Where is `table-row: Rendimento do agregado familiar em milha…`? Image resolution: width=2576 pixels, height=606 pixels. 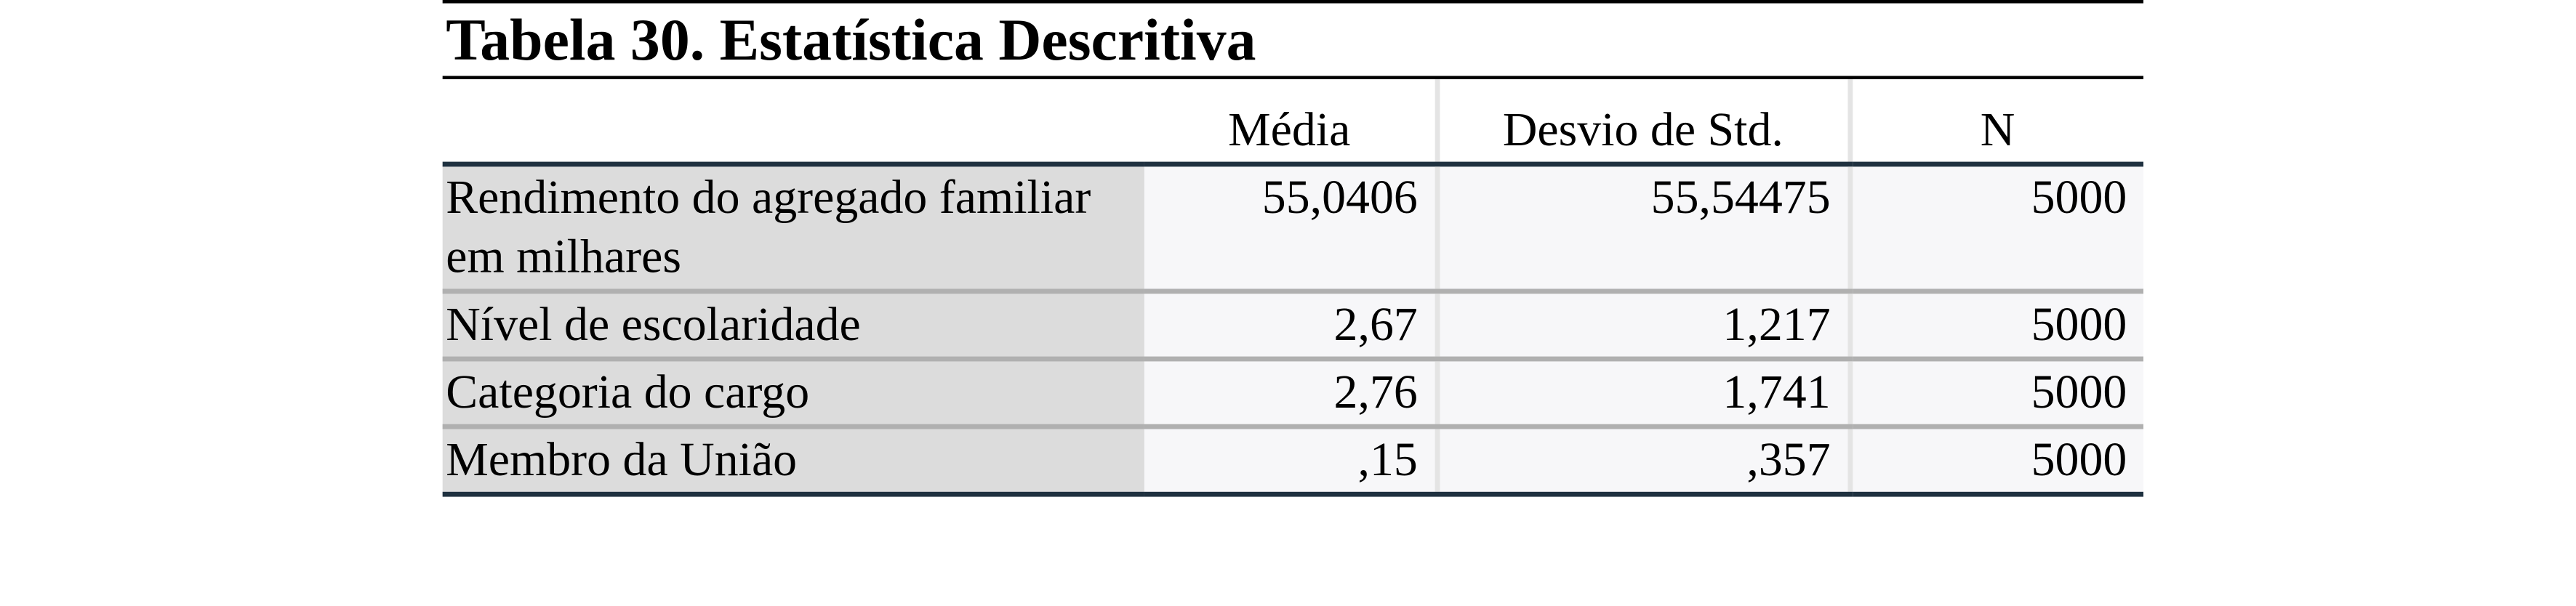
table-row: Rendimento do agregado familiar em milha… is located at coordinates (1293, 228).